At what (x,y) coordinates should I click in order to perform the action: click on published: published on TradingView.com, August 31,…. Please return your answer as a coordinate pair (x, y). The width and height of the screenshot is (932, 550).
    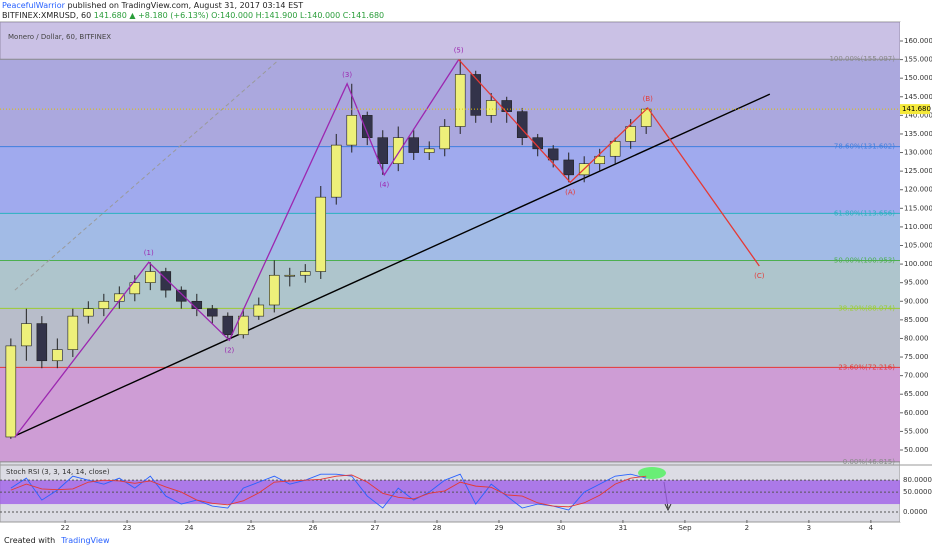
    Looking at the image, I should click on (185, 5).